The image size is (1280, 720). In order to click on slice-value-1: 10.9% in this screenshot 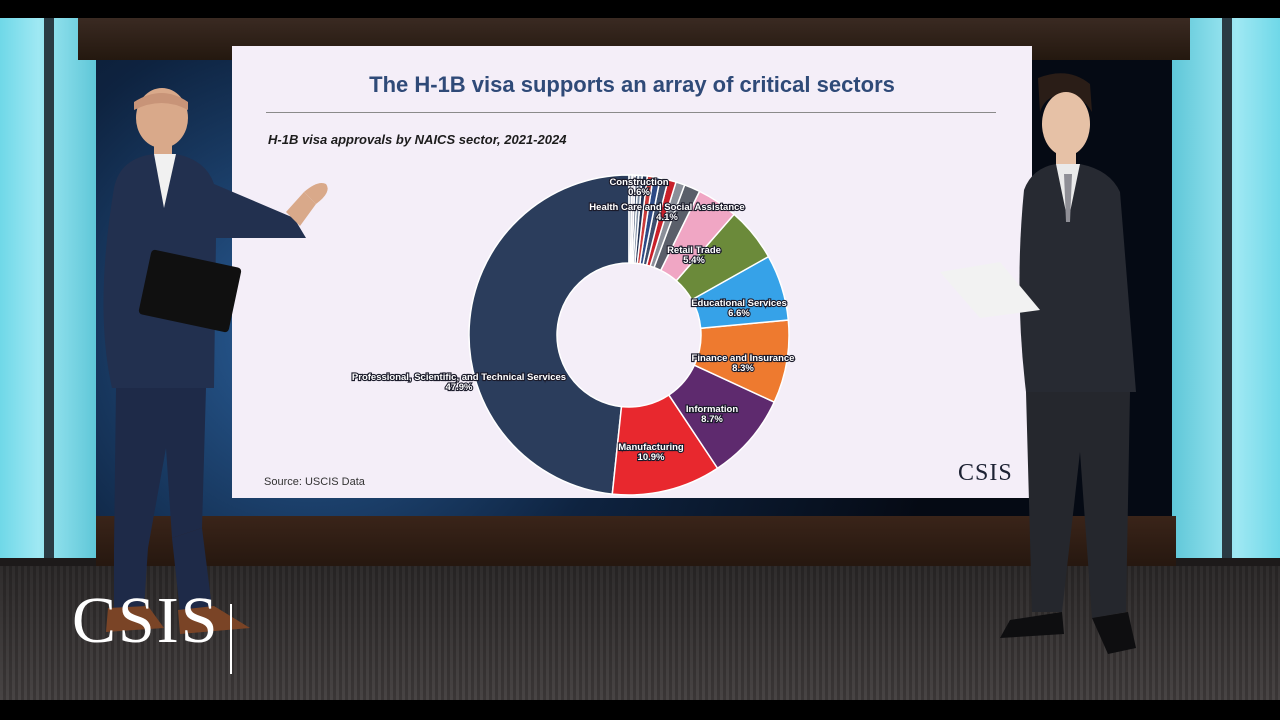, I will do `click(651, 457)`.